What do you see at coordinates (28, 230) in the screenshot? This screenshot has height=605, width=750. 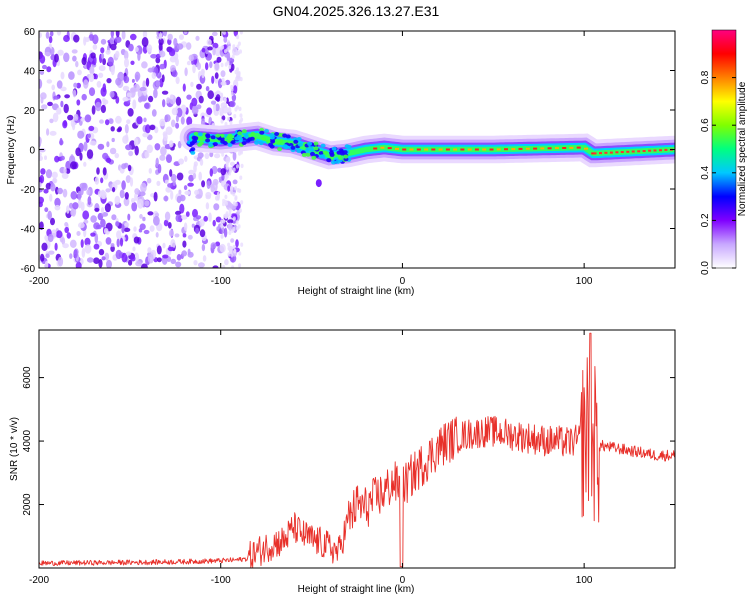 I see `y-tick-label: -40` at bounding box center [28, 230].